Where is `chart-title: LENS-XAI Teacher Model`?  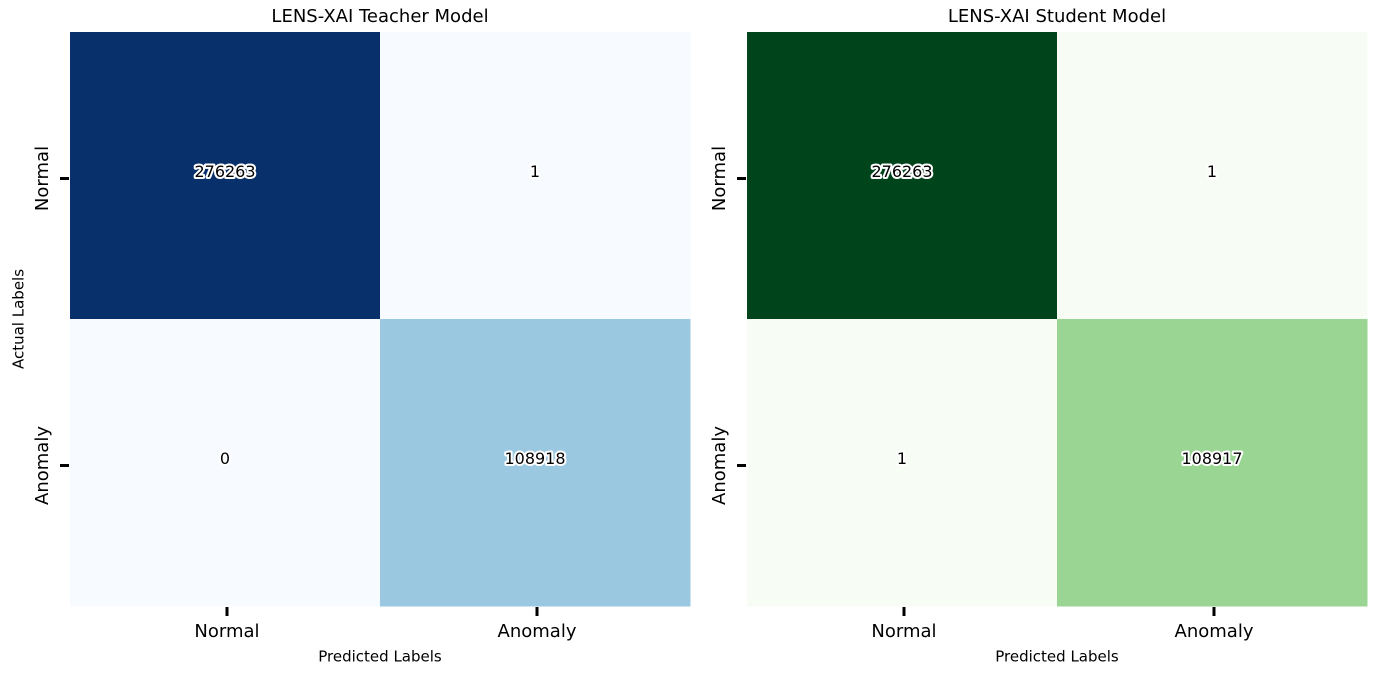 chart-title: LENS-XAI Teacher Model is located at coordinates (379, 16).